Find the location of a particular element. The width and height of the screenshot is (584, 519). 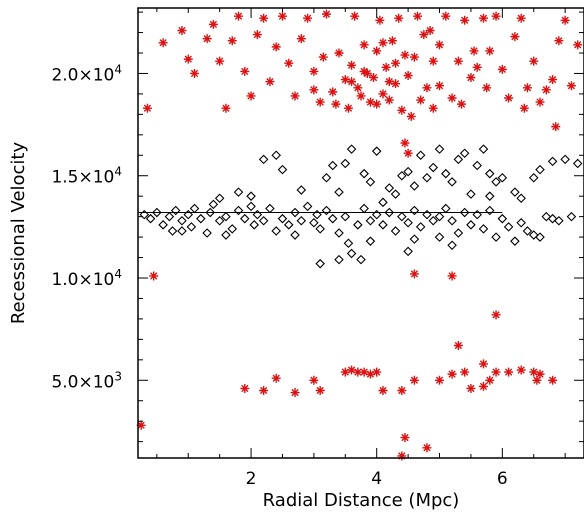

x-tick-label: 6 is located at coordinates (502, 479).